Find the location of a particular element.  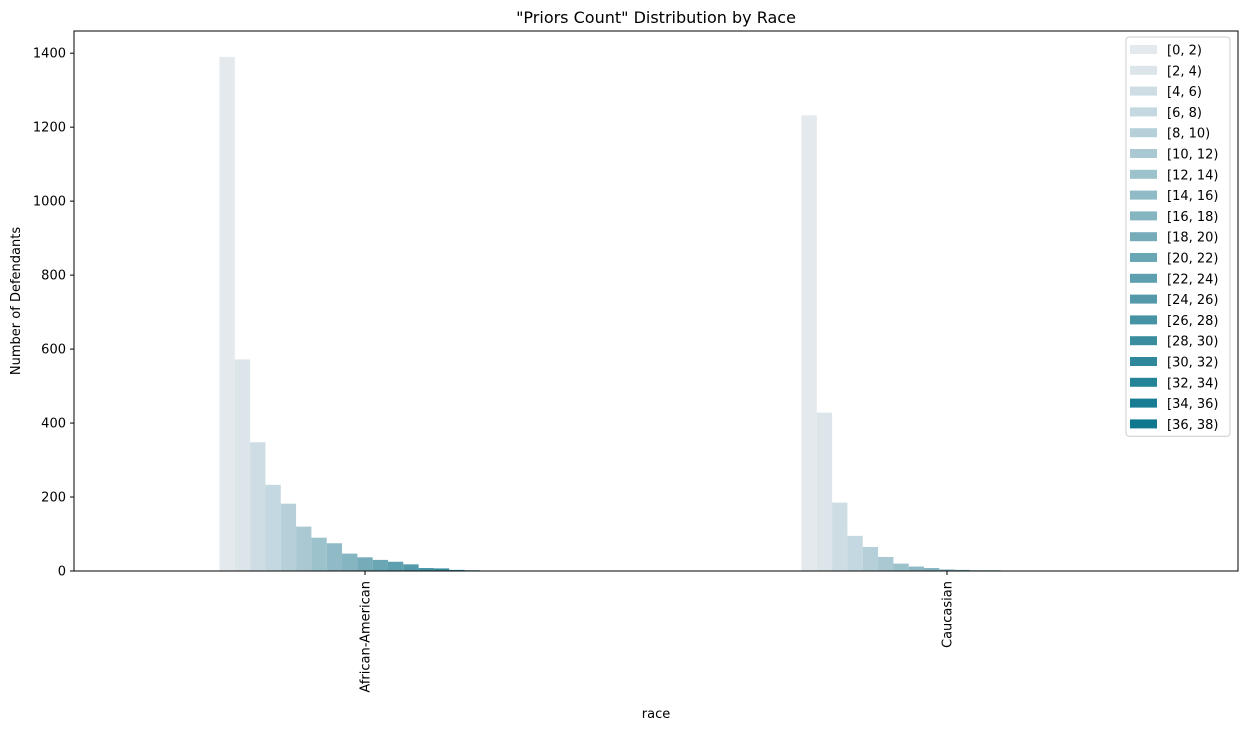

y-axis: 0 200 400 600 800 1000 1200 1400 is located at coordinates (53, 313).